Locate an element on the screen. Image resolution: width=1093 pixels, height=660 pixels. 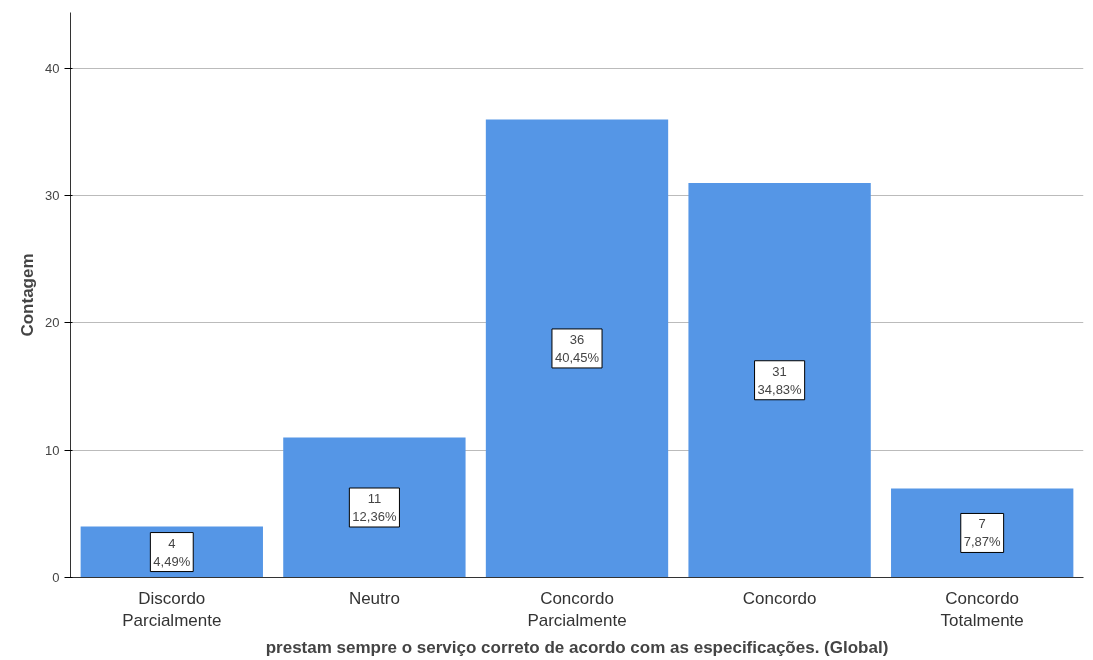
y-axis-title: Contagem is located at coordinates (28, 295).